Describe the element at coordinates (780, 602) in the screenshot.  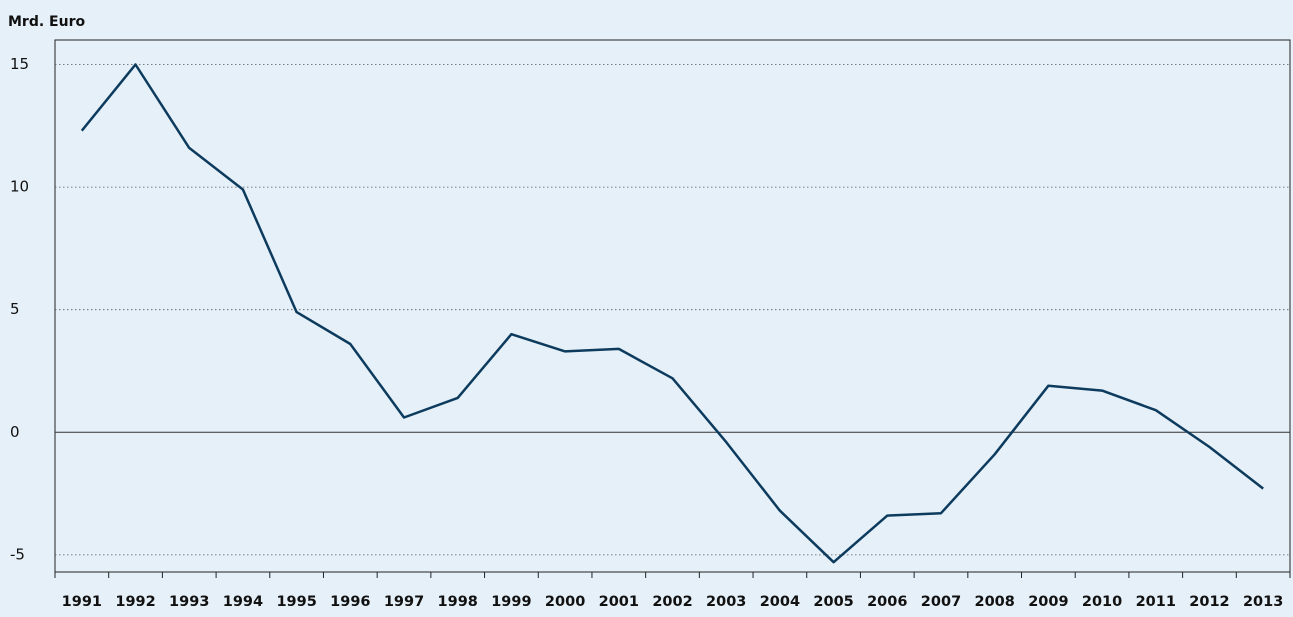
I see `x-tick-label: 2004` at that location.